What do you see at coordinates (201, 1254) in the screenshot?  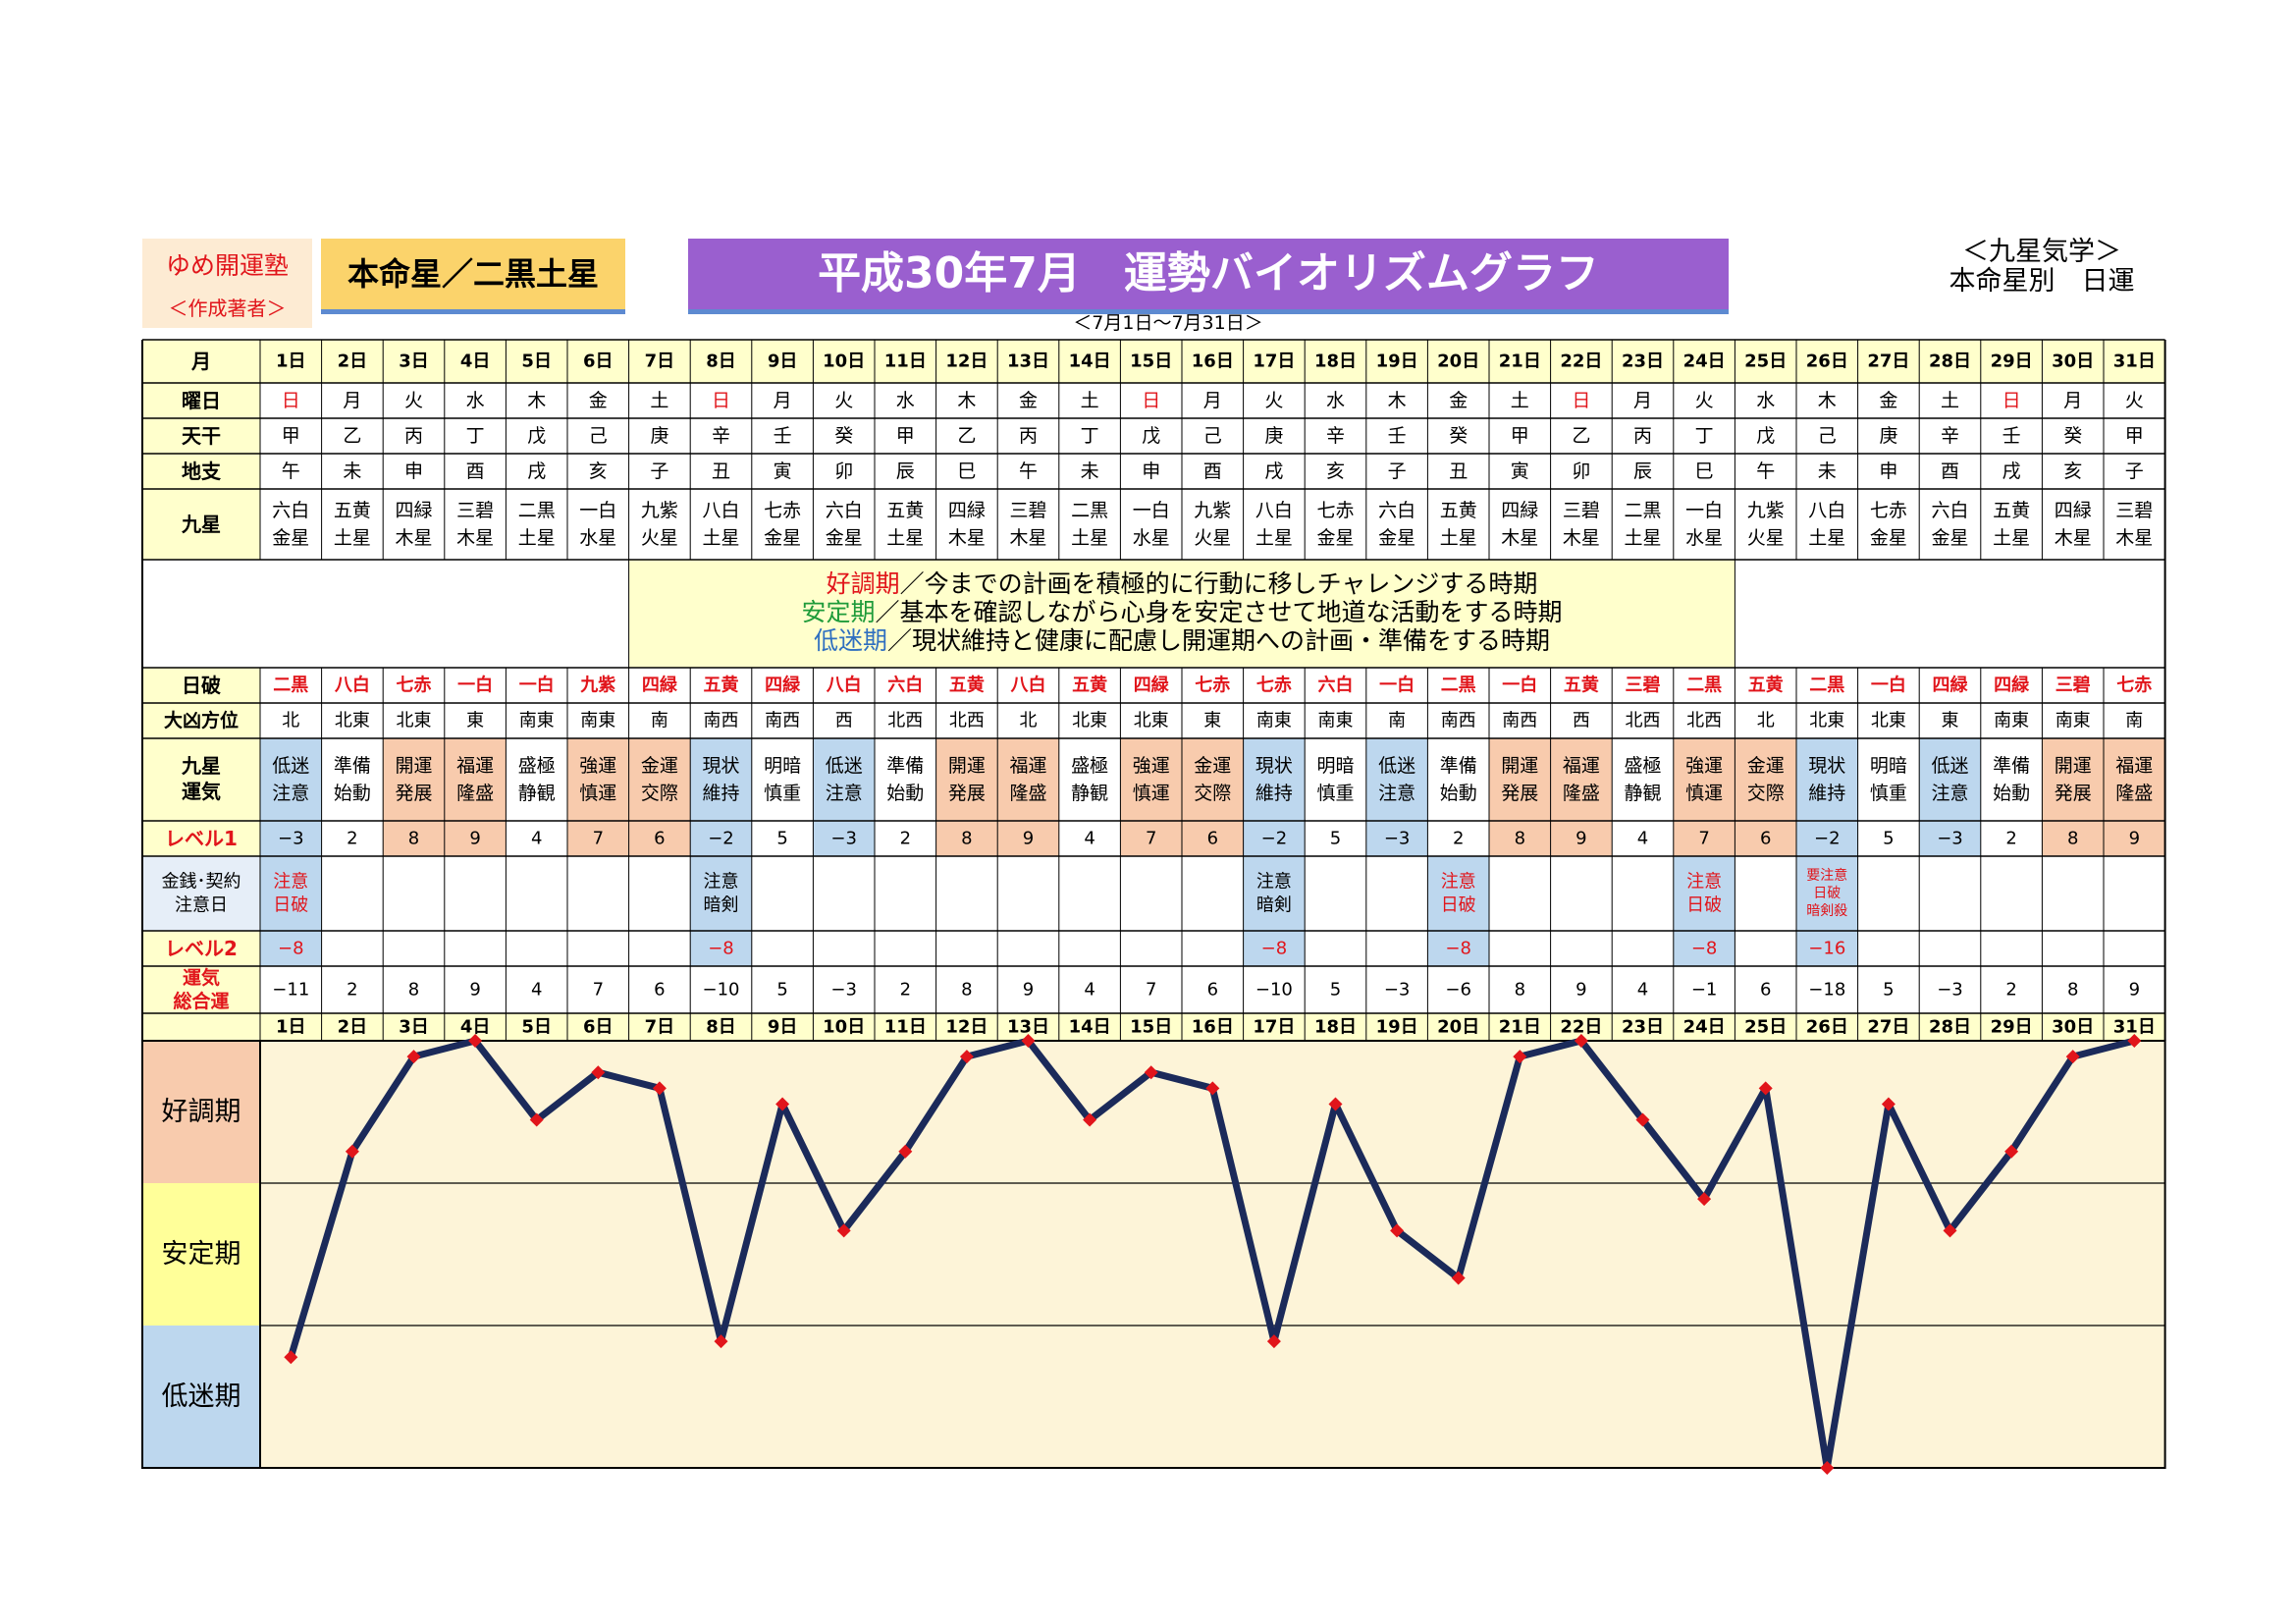 I see `phase-label: 安定期` at bounding box center [201, 1254].